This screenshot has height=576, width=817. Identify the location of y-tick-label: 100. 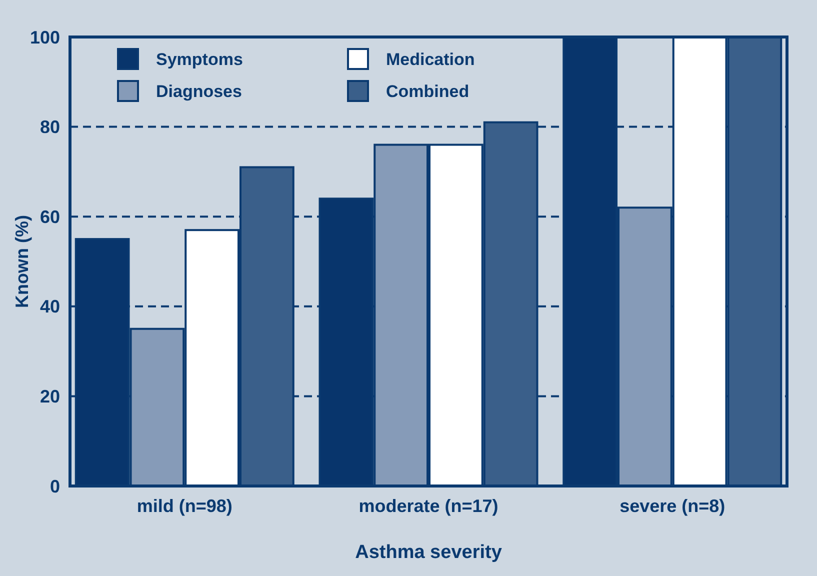
(45, 37).